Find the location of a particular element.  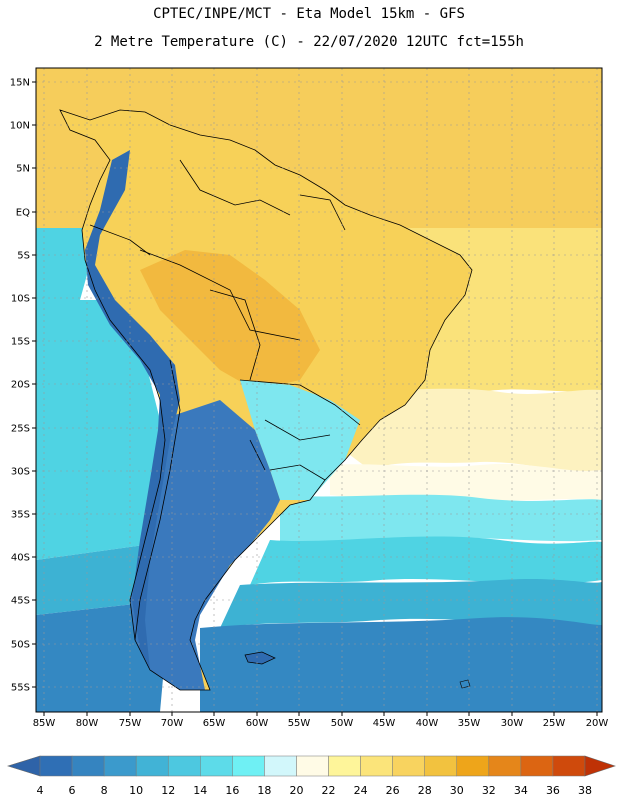

colorbar-labels: 4 6 8 10 12 14 16 18 20 22 24 26 28 30 32 34 36 38 is located at coordinates (315, 790).